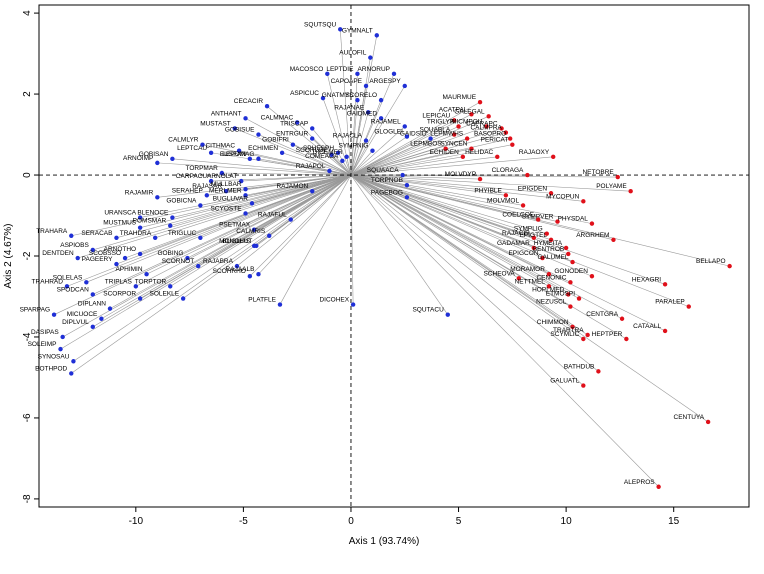 Image resolution: width=764 pixels, height=574 pixels. What do you see at coordinates (385, 81) in the screenshot?
I see `point-label: ARGESPY` at bounding box center [385, 81].